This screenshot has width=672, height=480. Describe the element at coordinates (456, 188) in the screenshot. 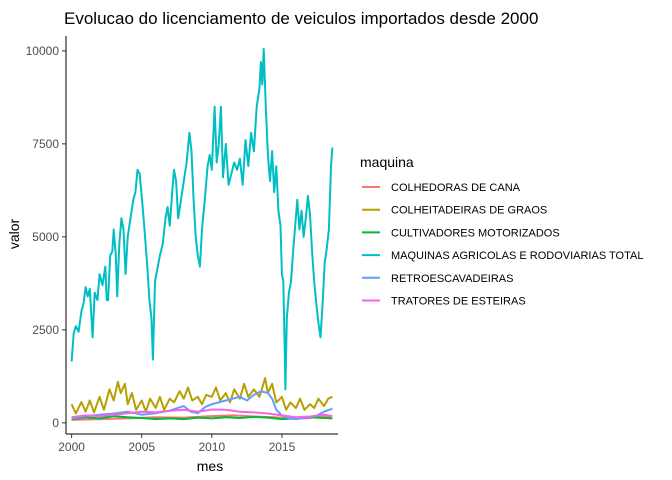

I see `legend-label: COLHEDORAS DE CANA` at that location.